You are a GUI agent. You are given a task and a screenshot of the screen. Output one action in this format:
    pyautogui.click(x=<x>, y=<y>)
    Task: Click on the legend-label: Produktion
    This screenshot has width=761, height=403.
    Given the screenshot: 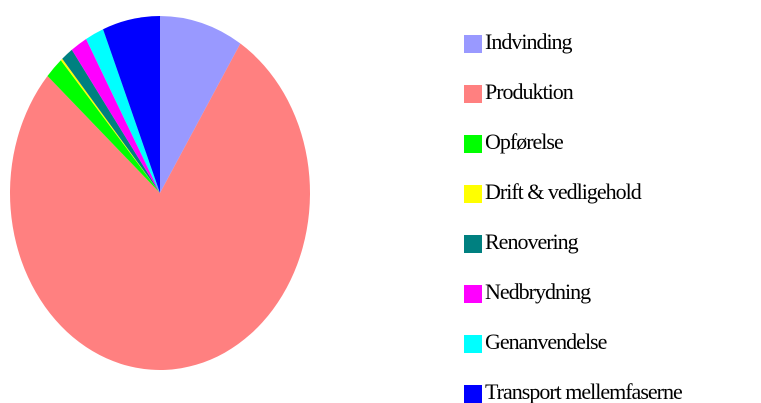 What is the action you would take?
    pyautogui.click(x=529, y=91)
    